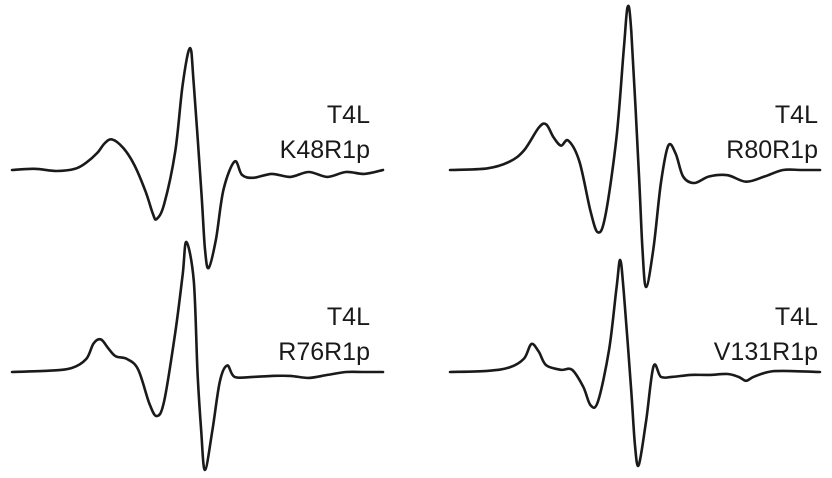 The width and height of the screenshot is (832, 478). I want to click on label-line-1-v131r1p: T4L, so click(796, 317).